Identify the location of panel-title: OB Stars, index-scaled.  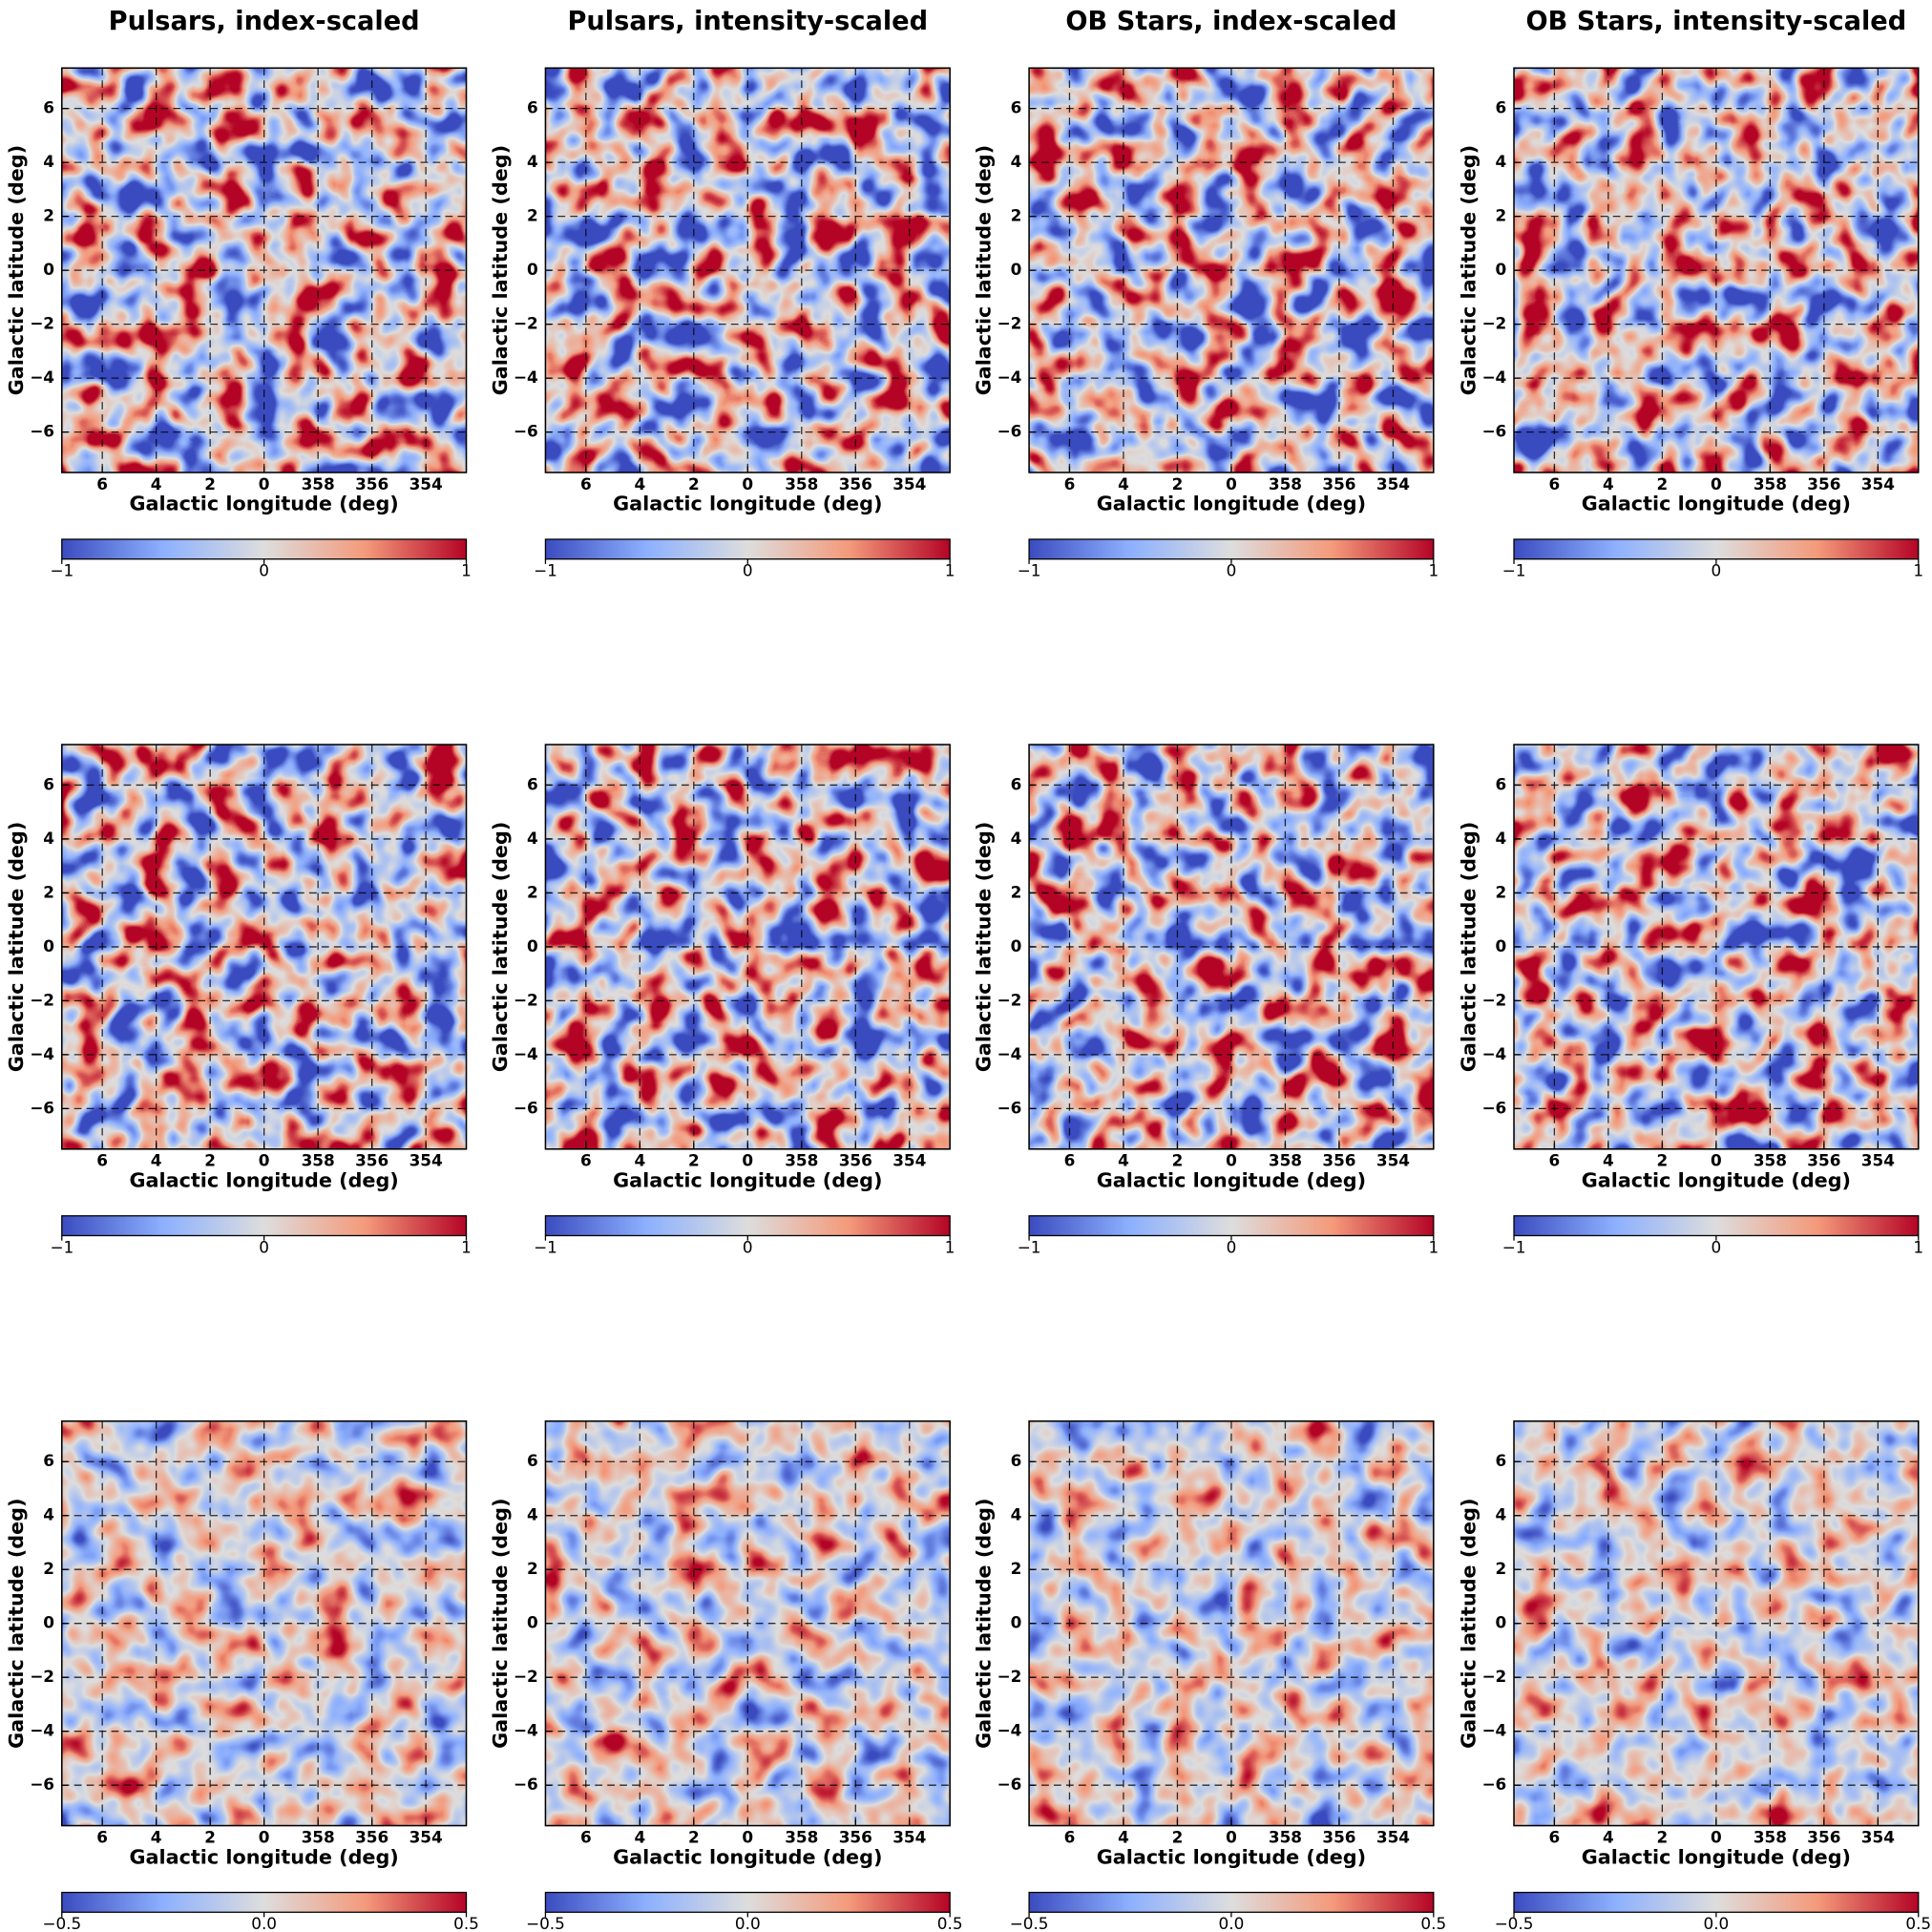
(1230, 22).